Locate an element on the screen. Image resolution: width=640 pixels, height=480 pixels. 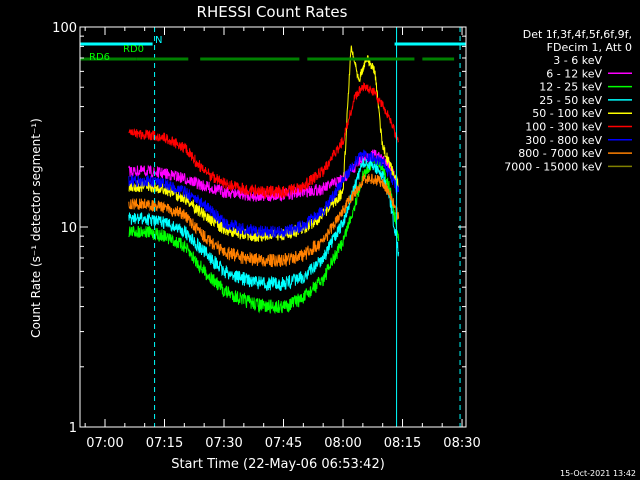
y-tick-label: 10 is located at coordinates (68, 228).